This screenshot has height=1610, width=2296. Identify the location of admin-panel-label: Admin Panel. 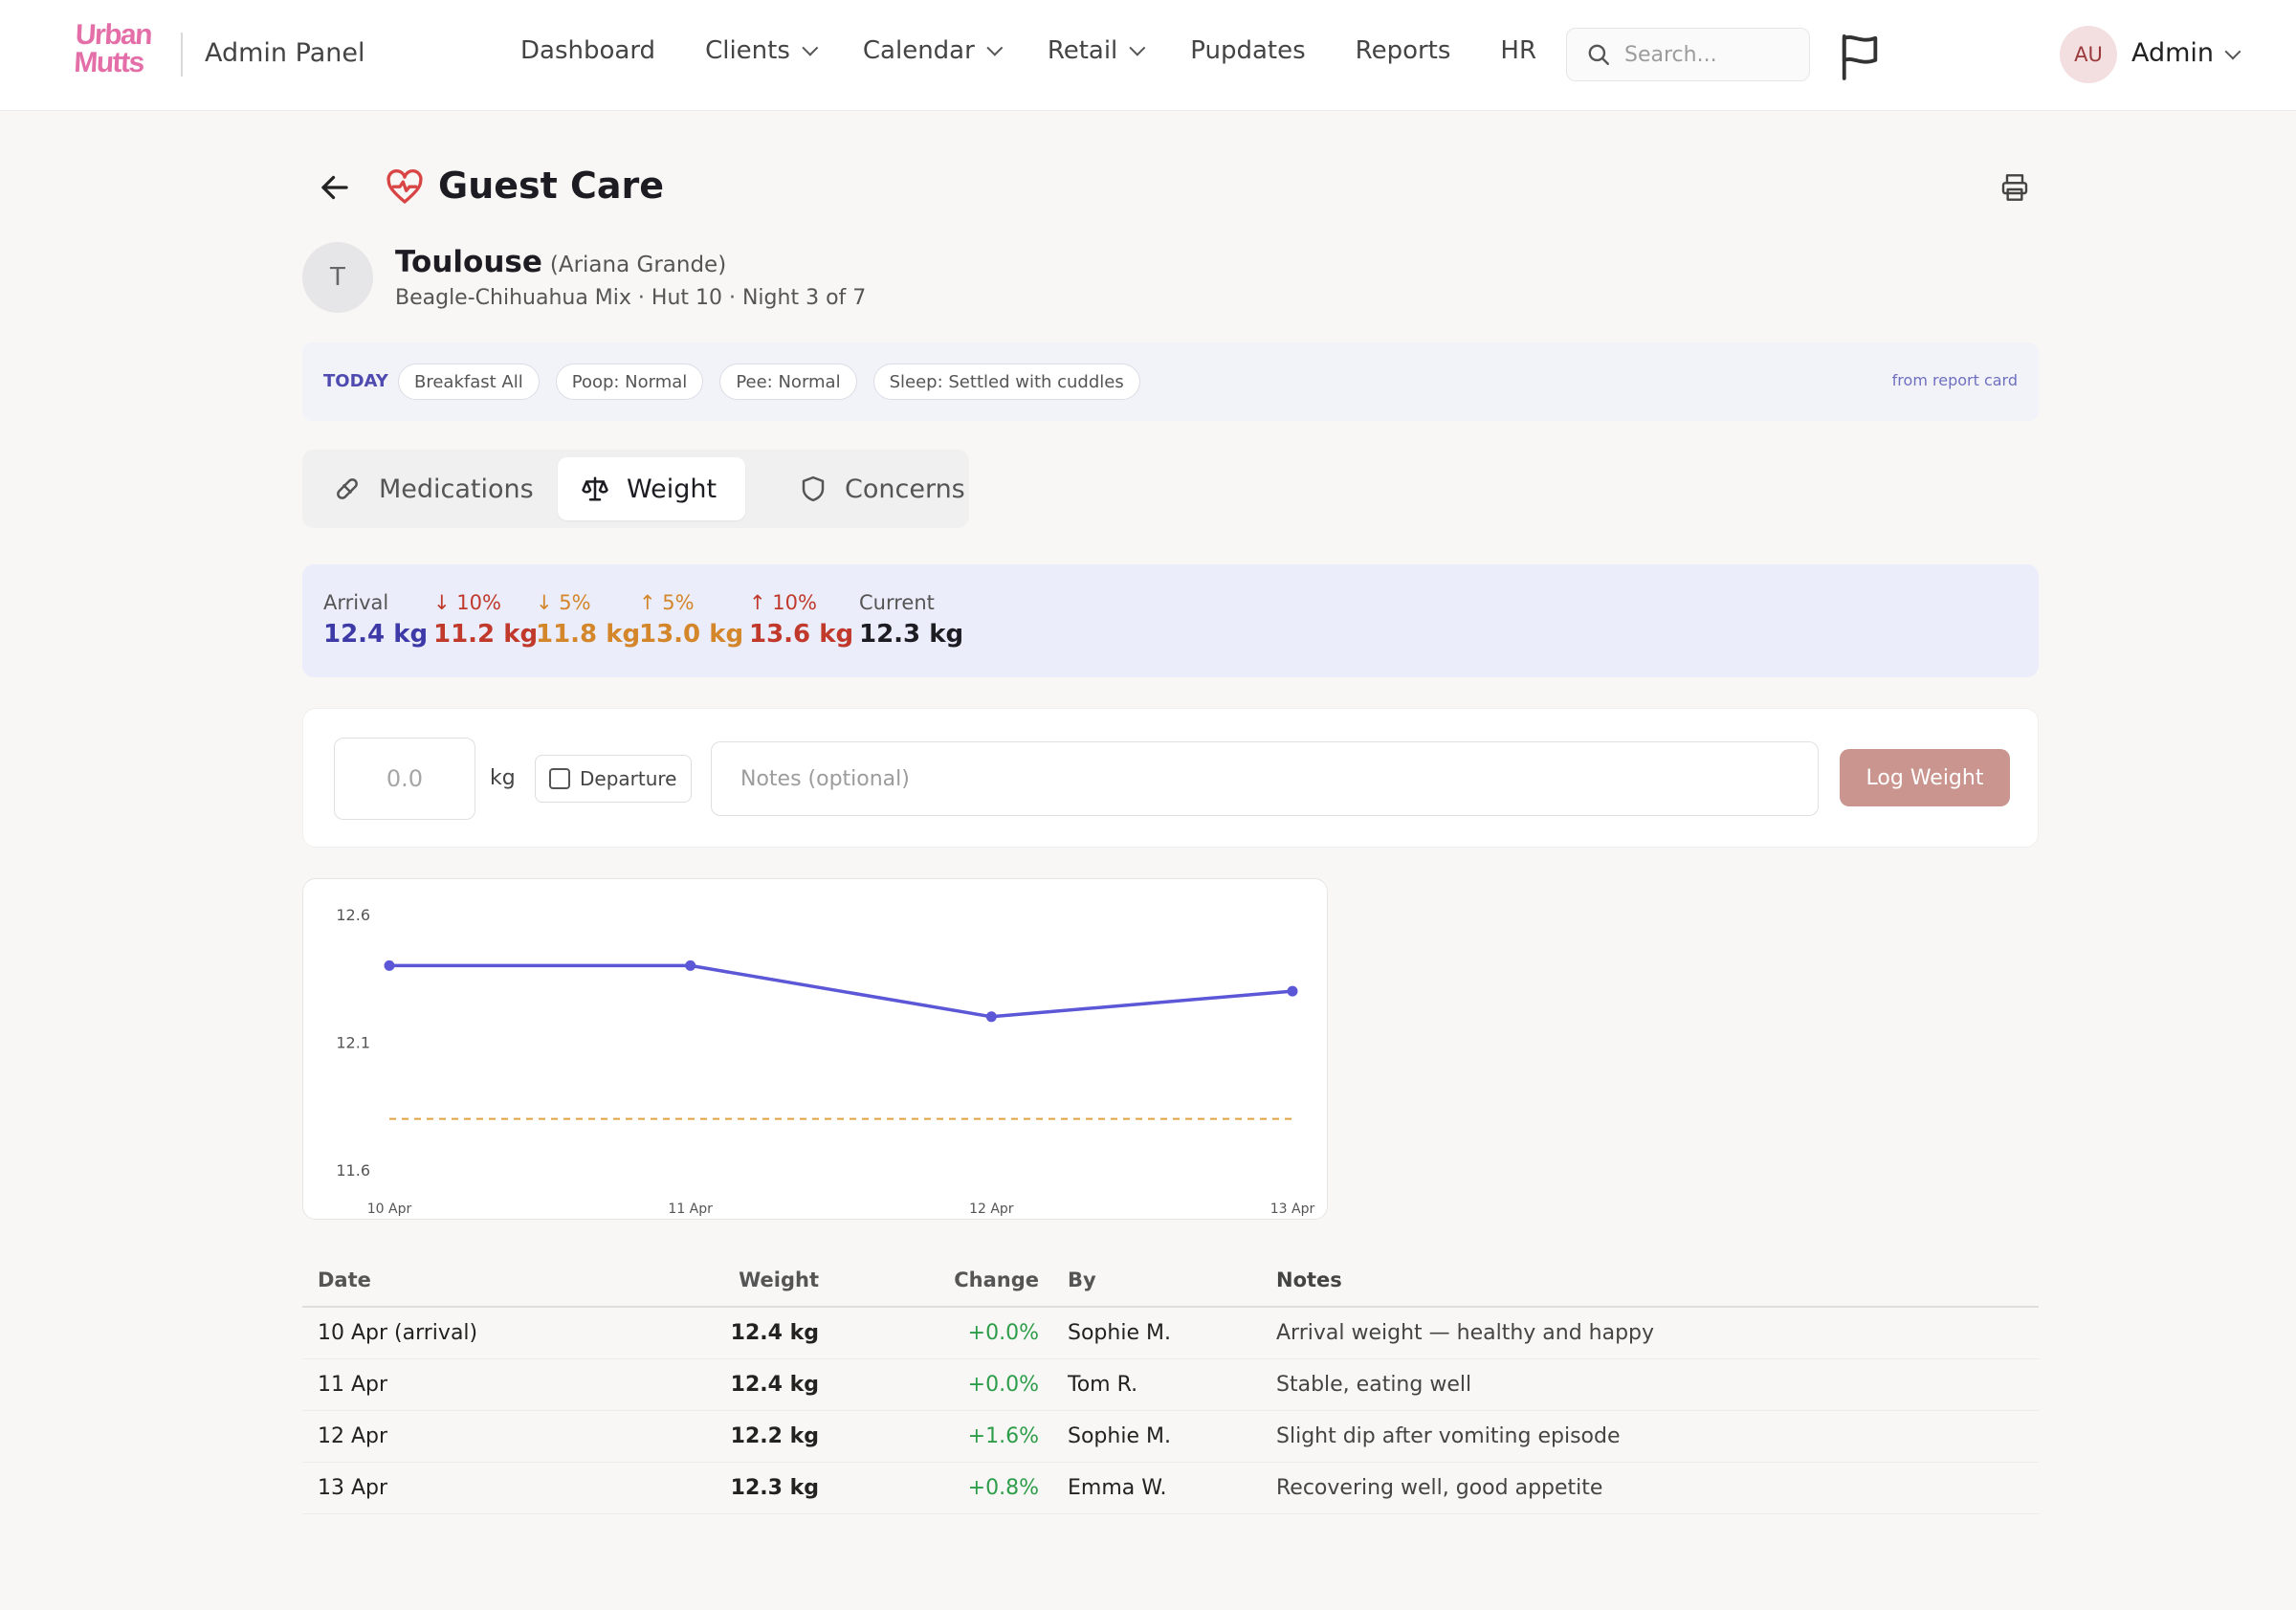
(285, 53).